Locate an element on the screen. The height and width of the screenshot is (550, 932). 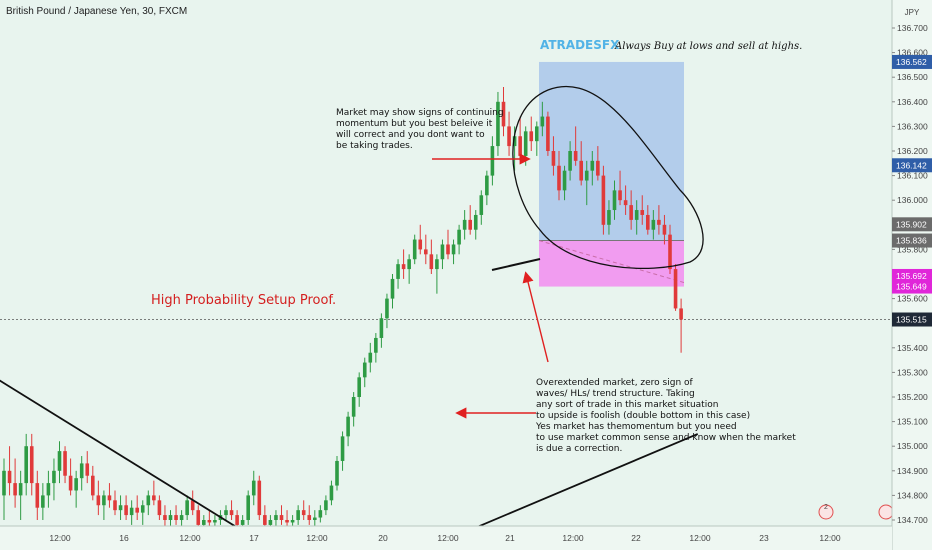
x-tick-label: 21 is located at coordinates (510, 538).